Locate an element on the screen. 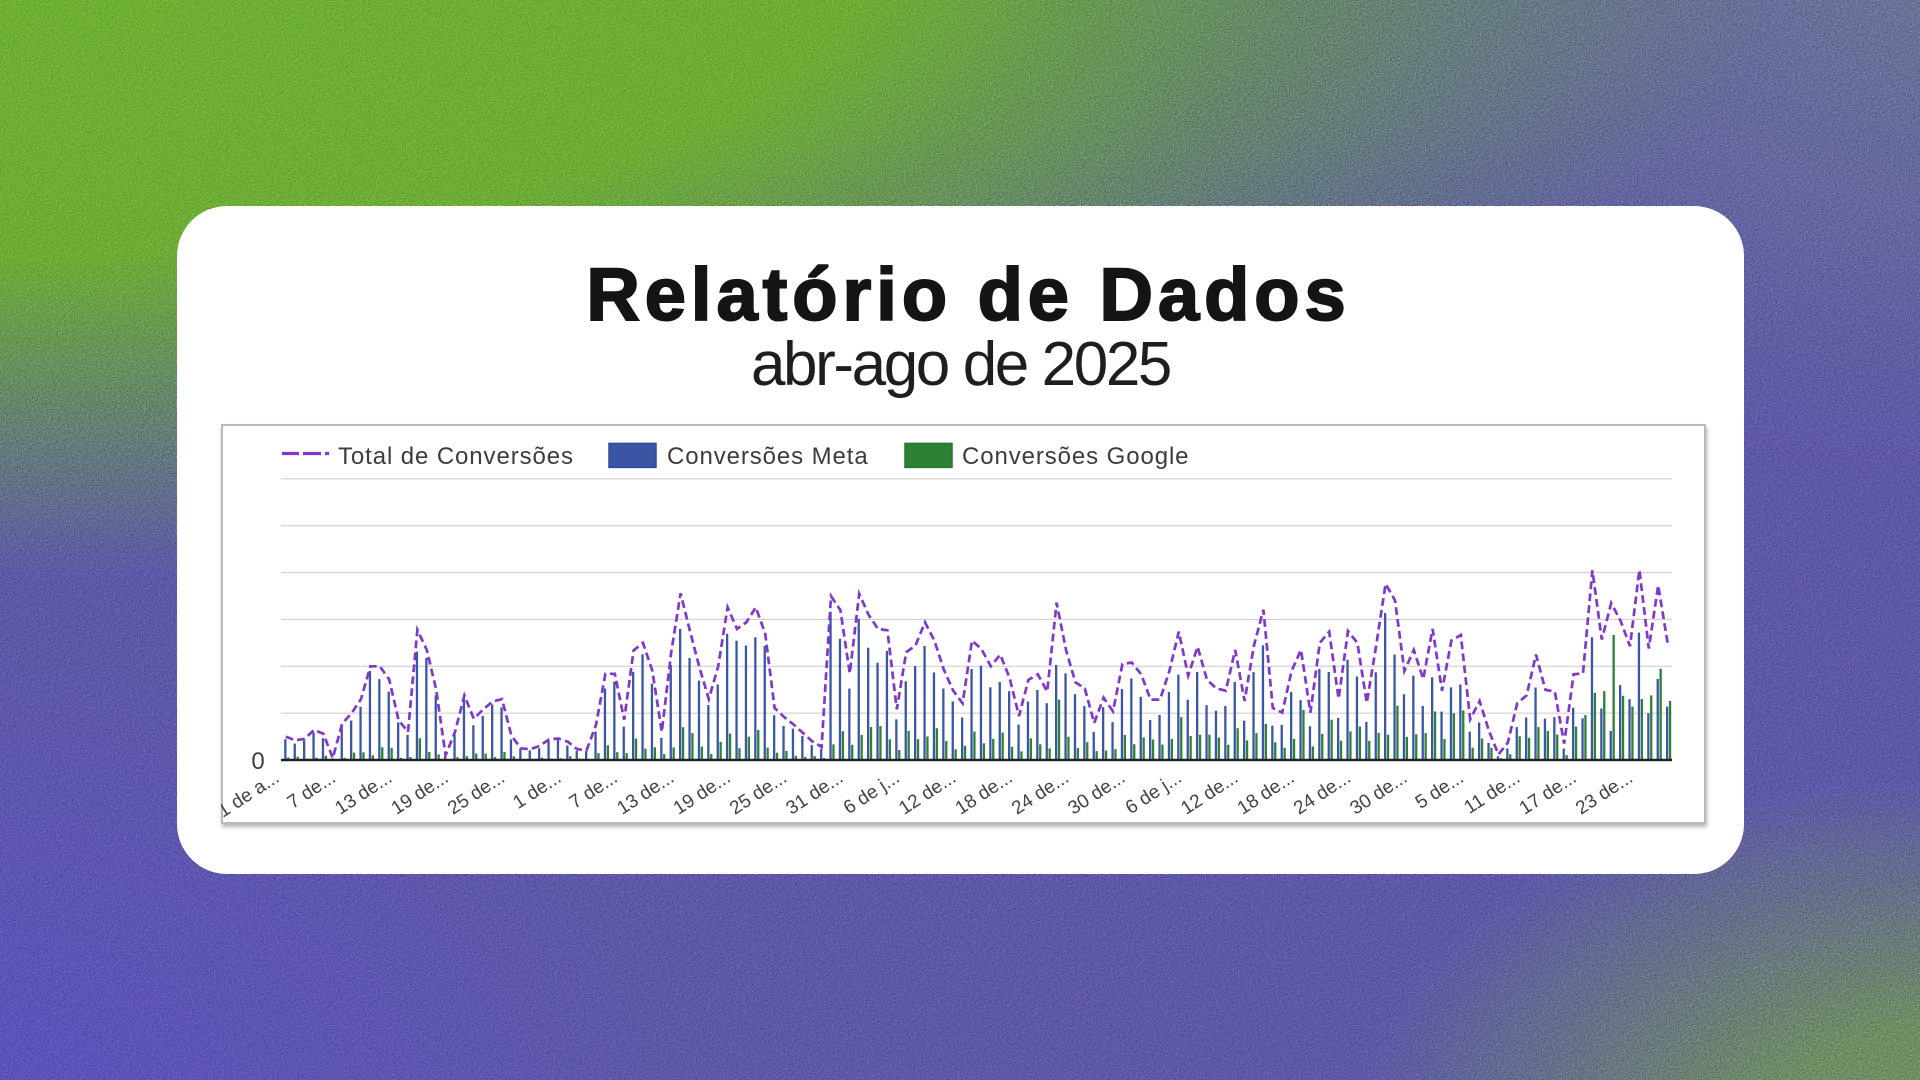 The image size is (1920, 1080). svg-text: 0 is located at coordinates (257, 761).